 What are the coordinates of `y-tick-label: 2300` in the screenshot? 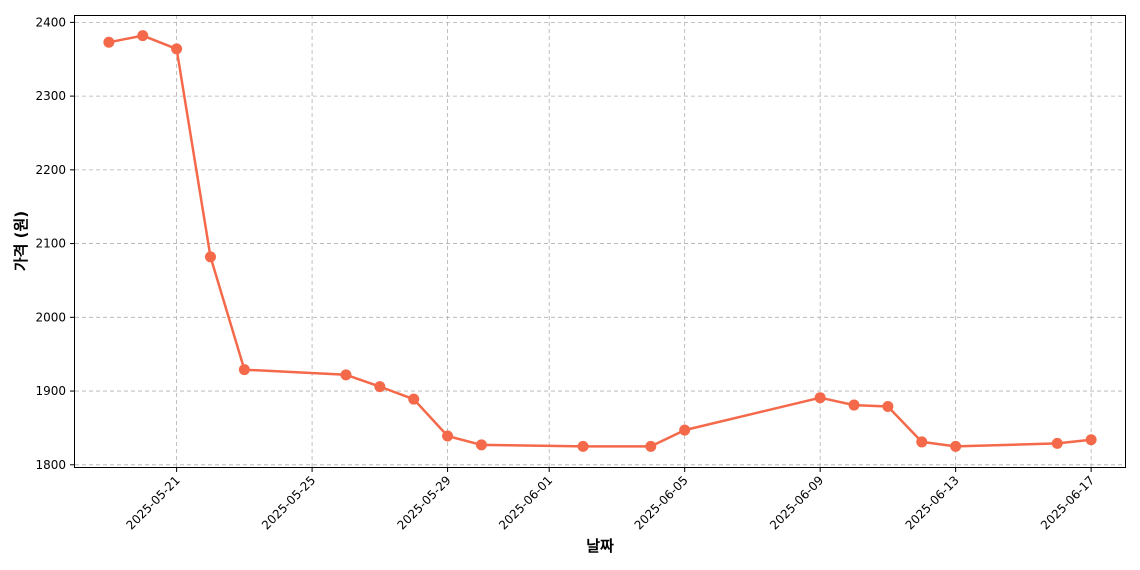 It's located at (50, 96).